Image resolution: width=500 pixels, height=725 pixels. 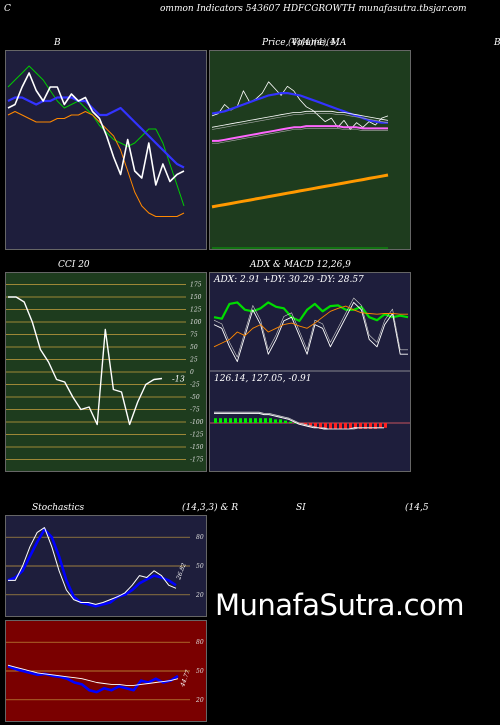 I want to click on cci-tick-label: 25, so click(x=193, y=360).